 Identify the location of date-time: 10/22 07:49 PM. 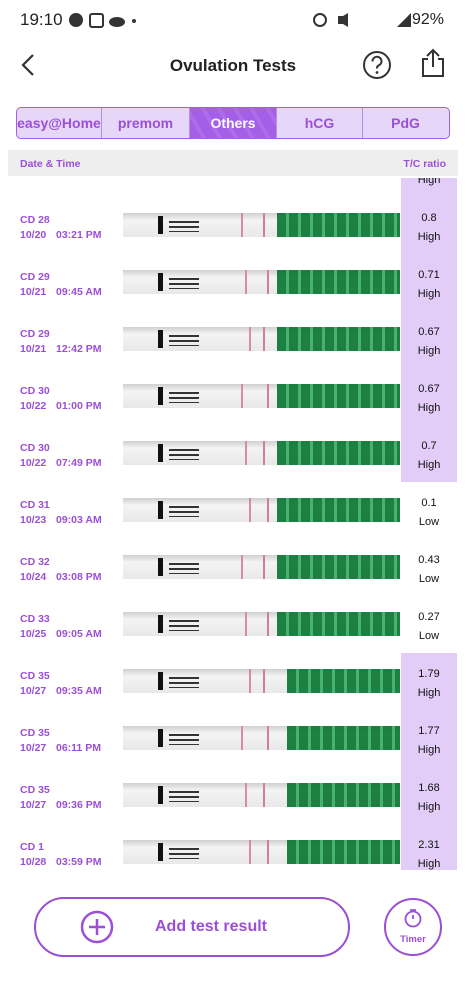
(61, 463).